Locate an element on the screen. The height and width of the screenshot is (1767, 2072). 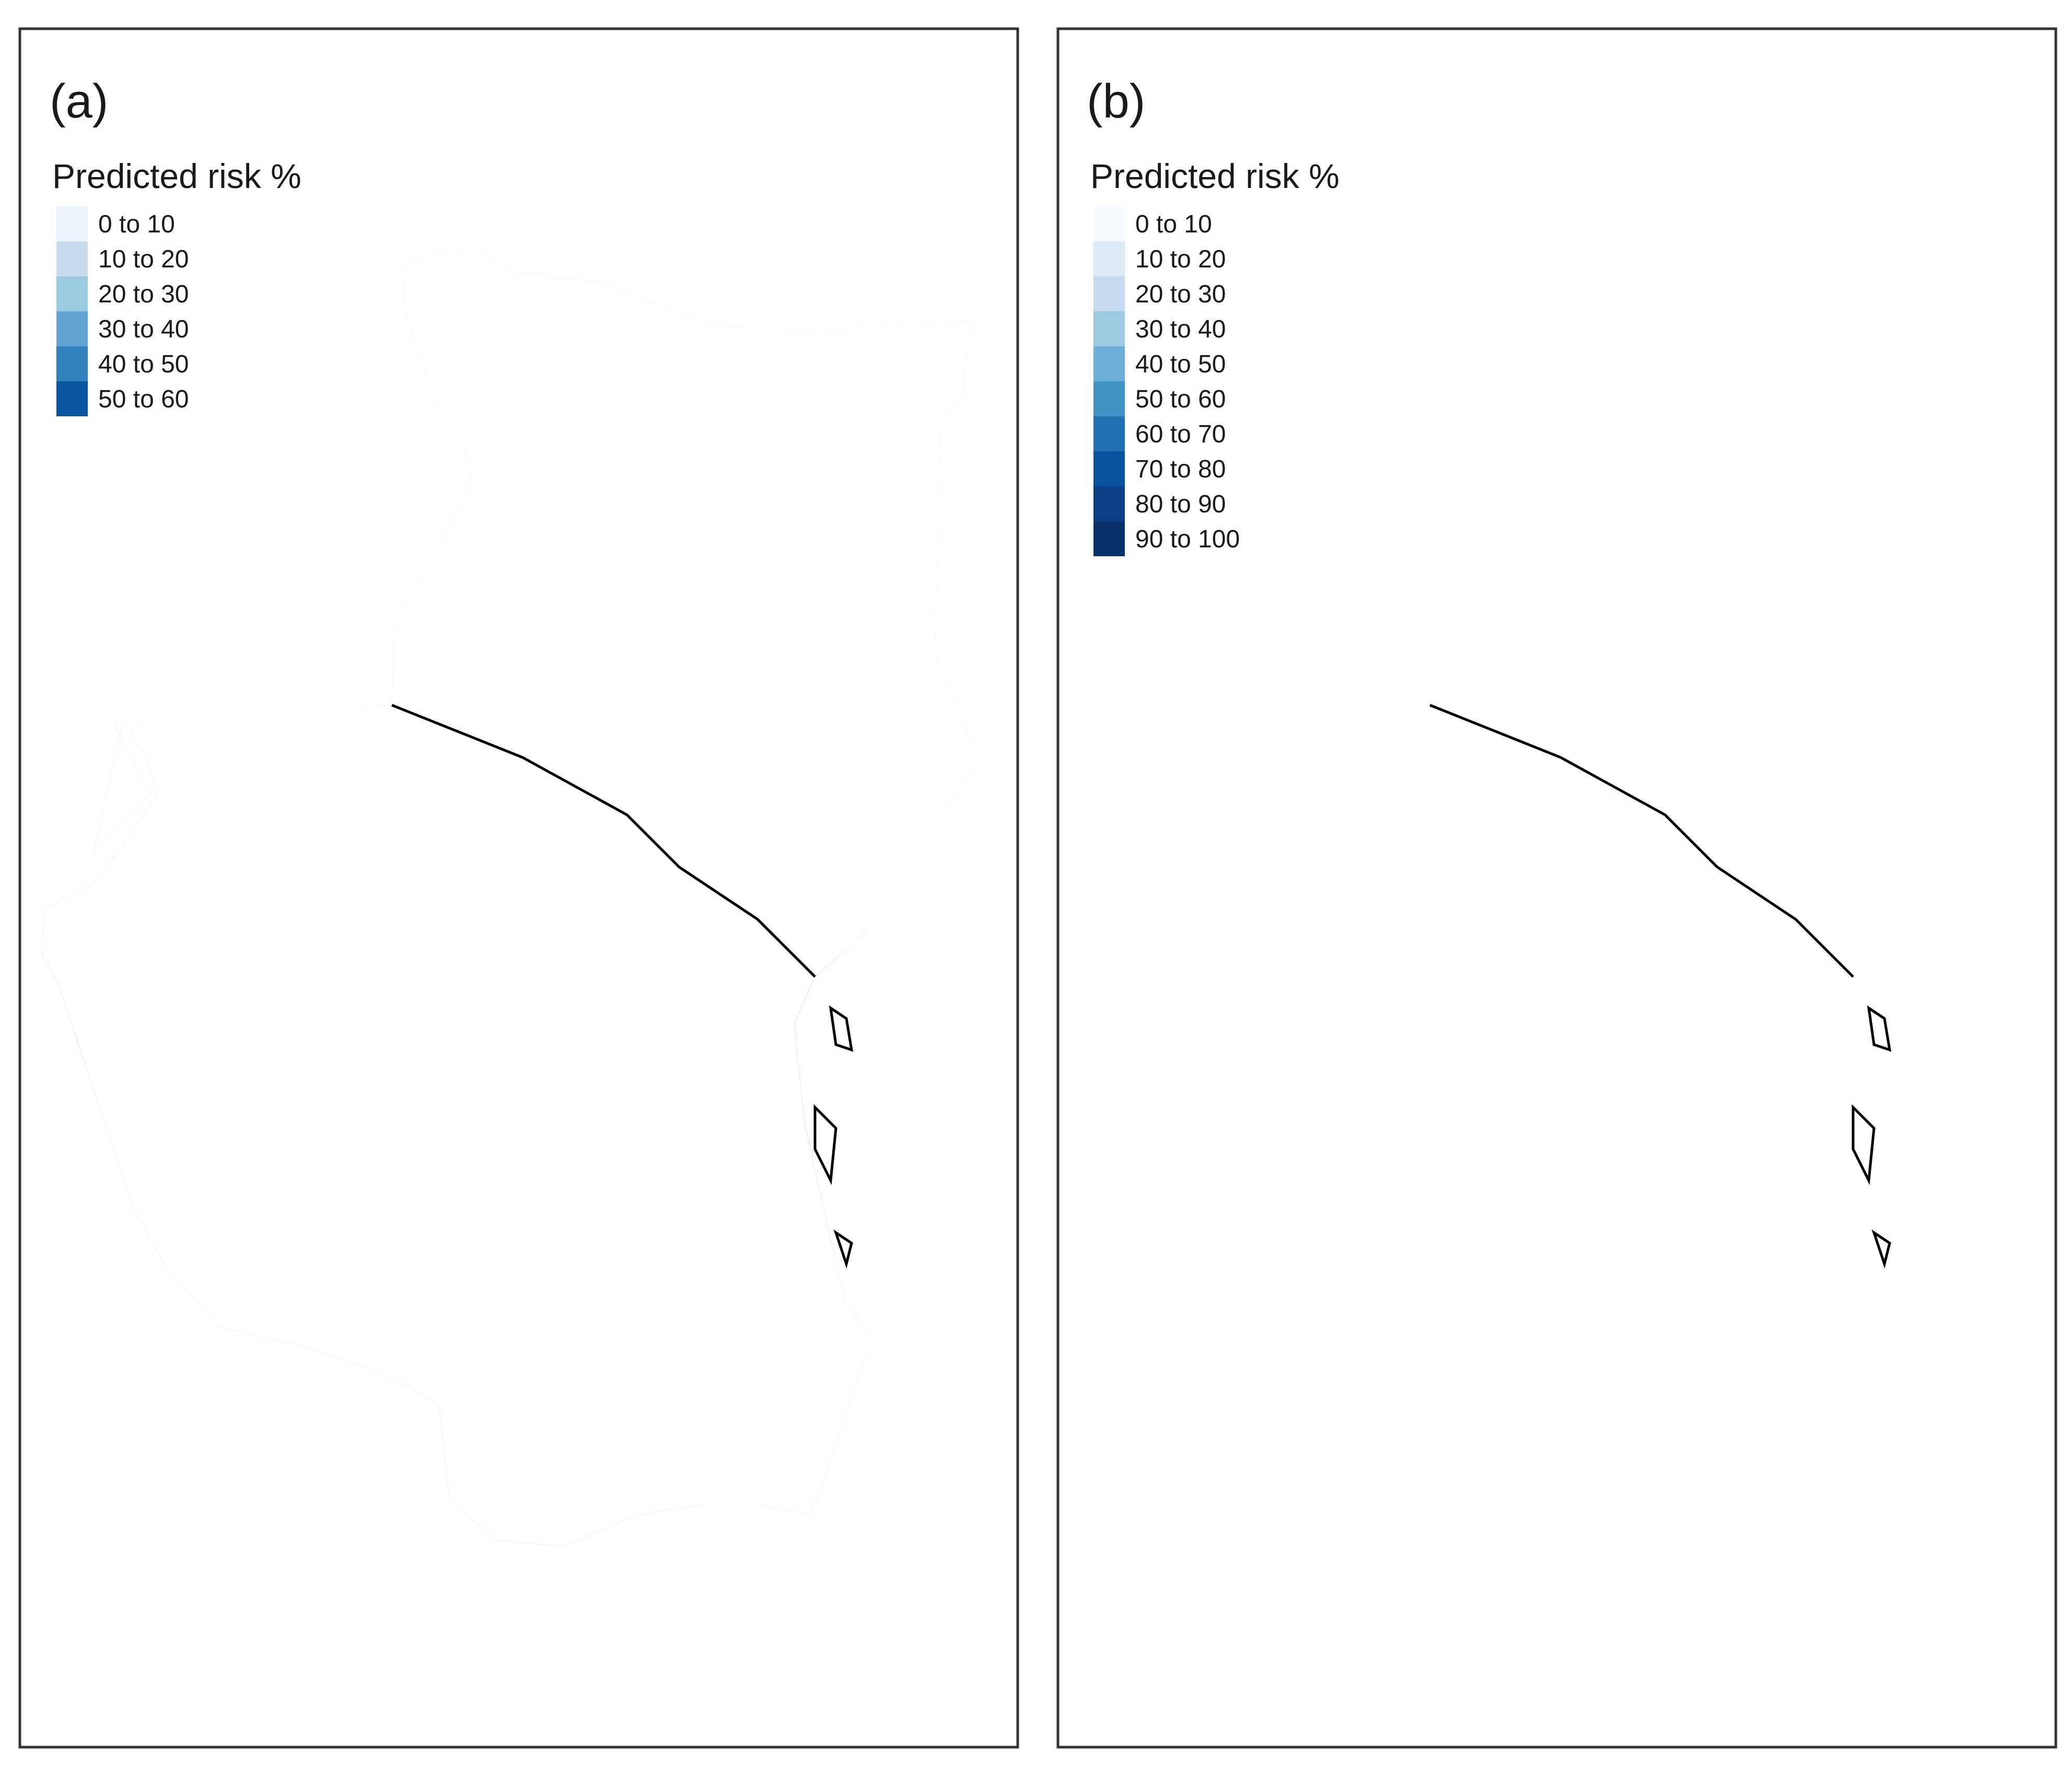
islands-b is located at coordinates (1872, 1137).